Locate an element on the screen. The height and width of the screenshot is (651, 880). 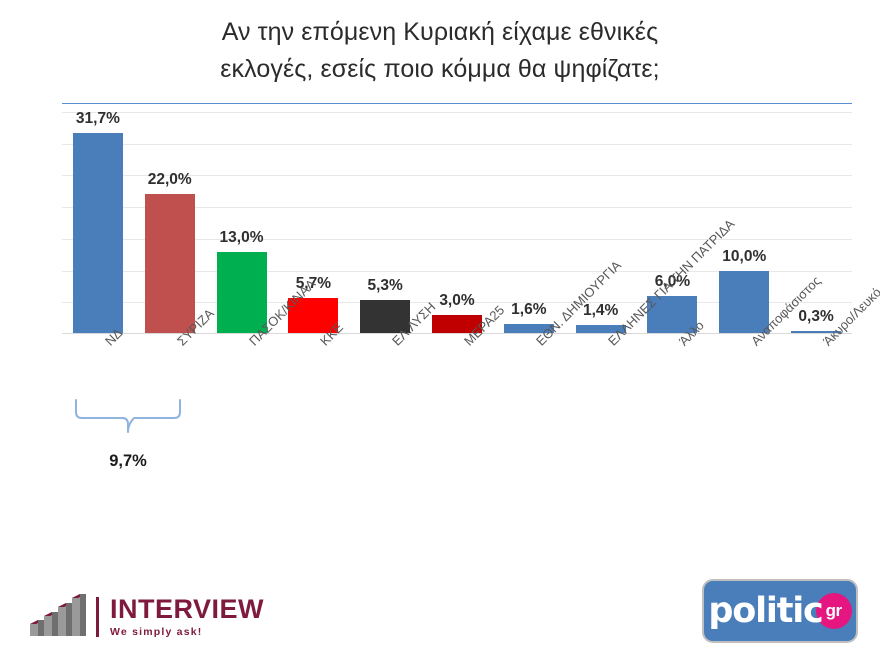
gap-brace-annotation is located at coordinates (128, 416).